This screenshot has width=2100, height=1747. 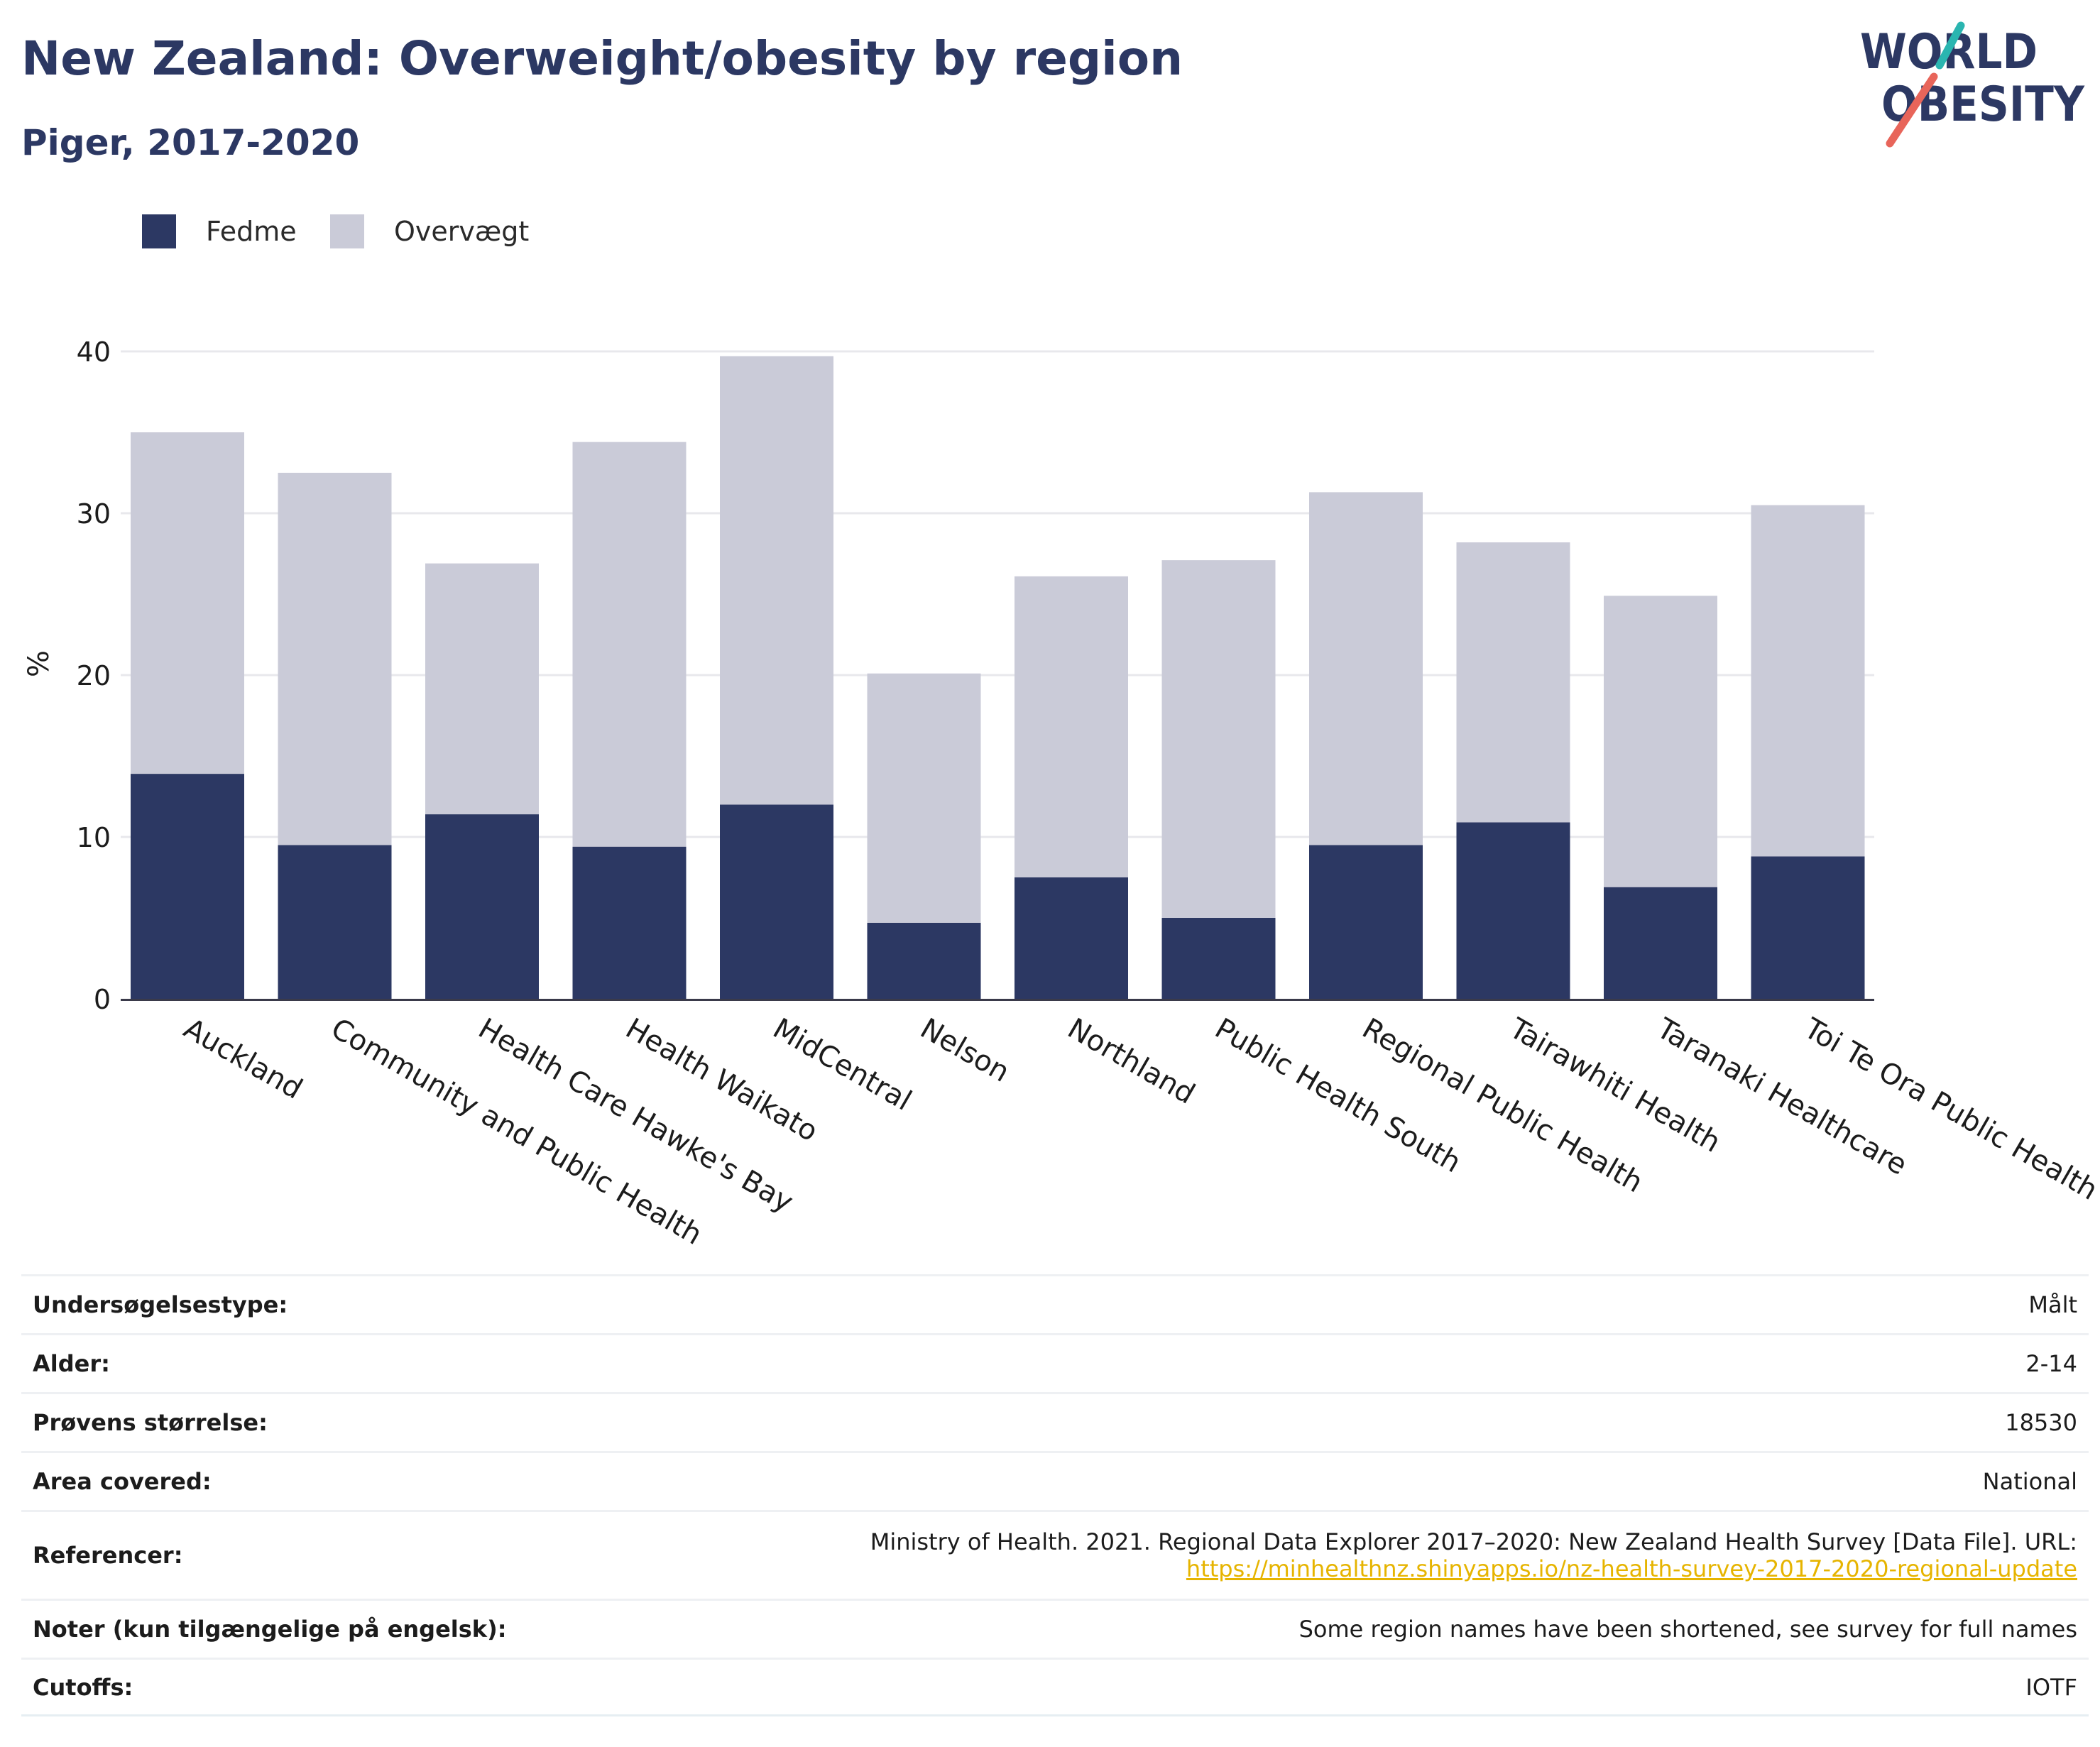 I want to click on legend-label-fedme: Fedme, so click(x=251, y=231).